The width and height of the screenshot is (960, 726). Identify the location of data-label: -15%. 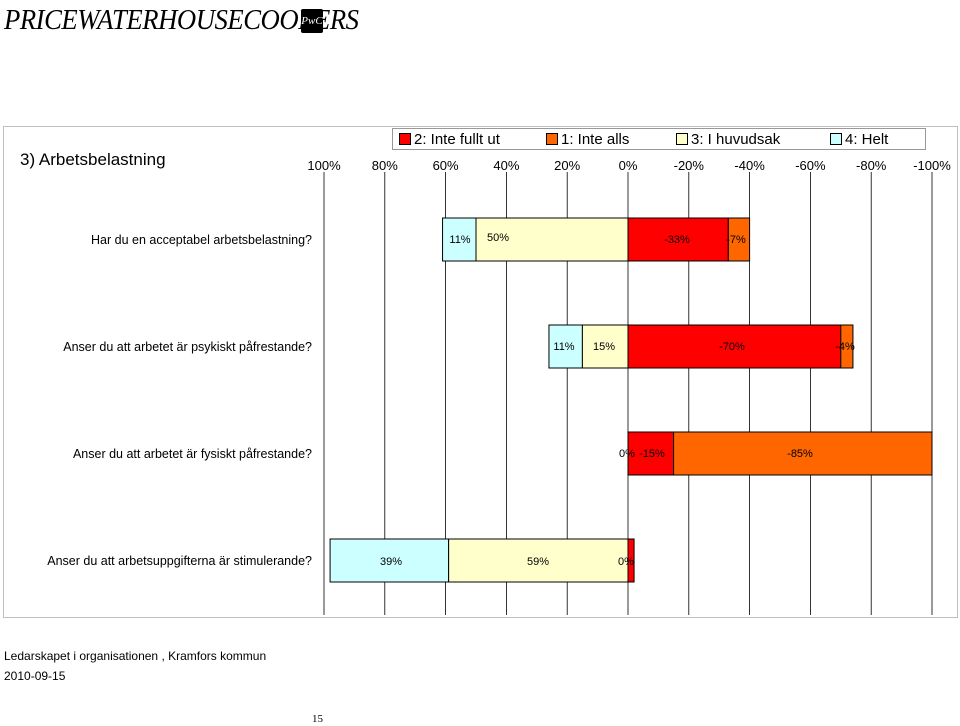
(652, 454).